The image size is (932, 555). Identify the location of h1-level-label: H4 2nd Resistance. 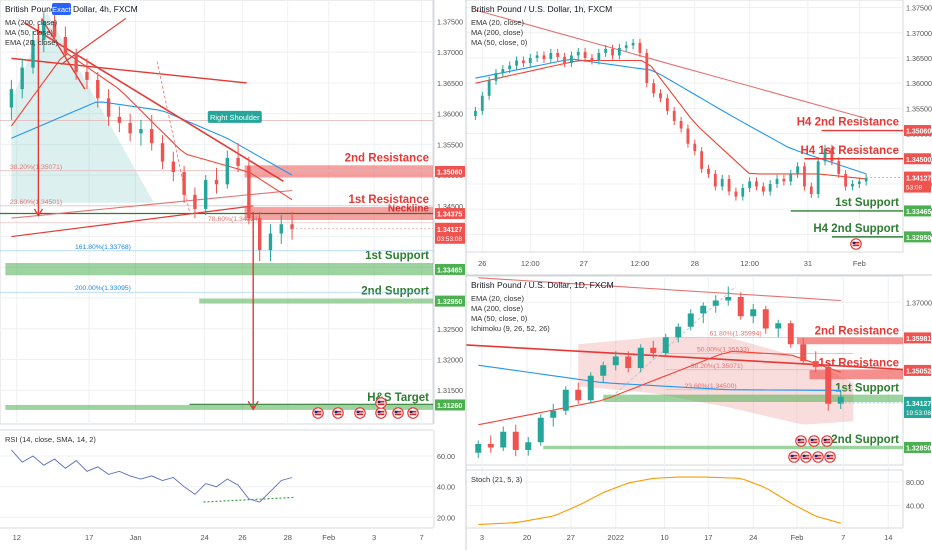
(848, 123).